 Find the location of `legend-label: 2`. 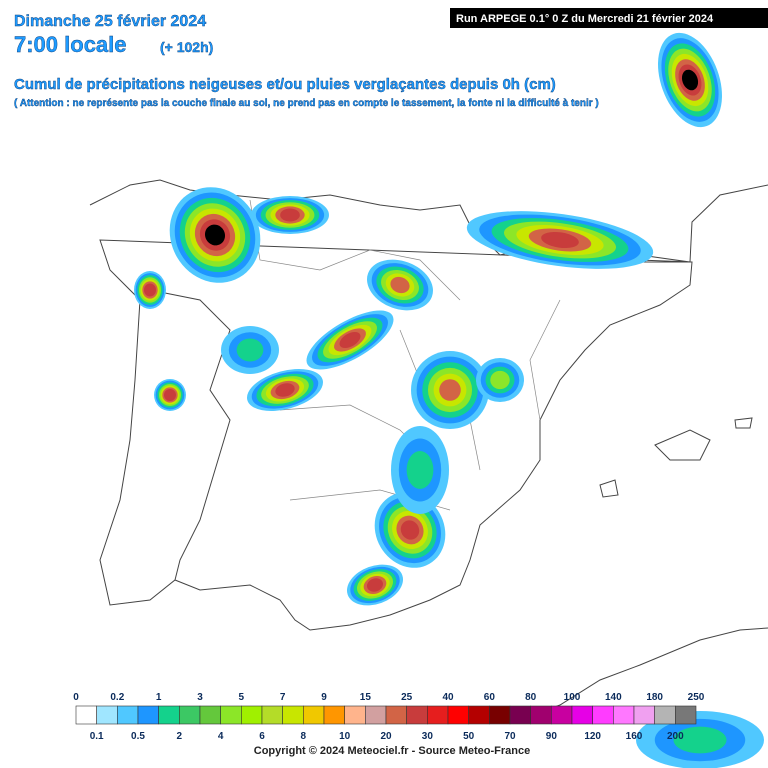

legend-label: 2 is located at coordinates (180, 736).